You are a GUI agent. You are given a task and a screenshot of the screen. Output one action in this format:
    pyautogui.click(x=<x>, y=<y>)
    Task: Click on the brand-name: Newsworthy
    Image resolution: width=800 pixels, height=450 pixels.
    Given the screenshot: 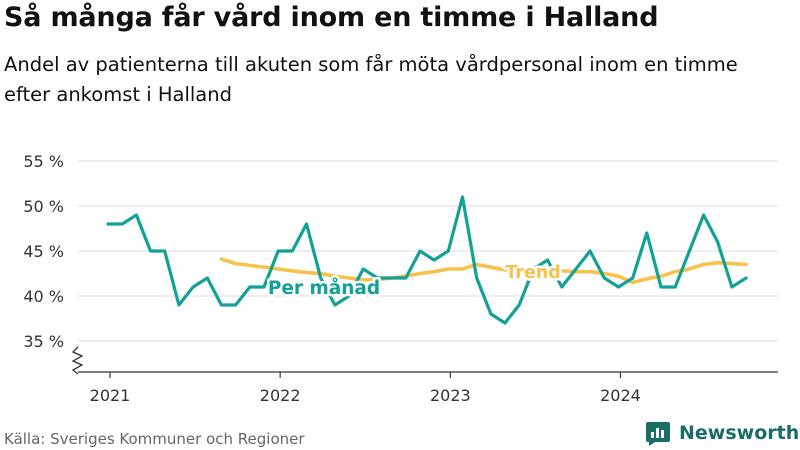 What is the action you would take?
    pyautogui.click(x=739, y=433)
    